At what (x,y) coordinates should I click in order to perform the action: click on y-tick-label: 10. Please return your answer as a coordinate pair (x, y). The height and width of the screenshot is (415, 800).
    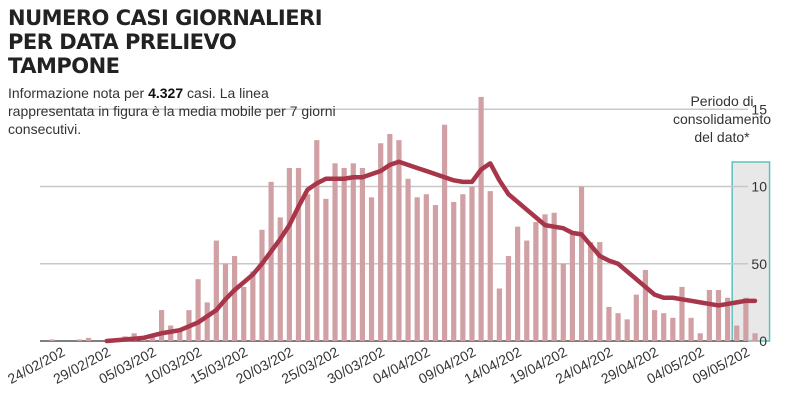
    Looking at the image, I should click on (759, 187).